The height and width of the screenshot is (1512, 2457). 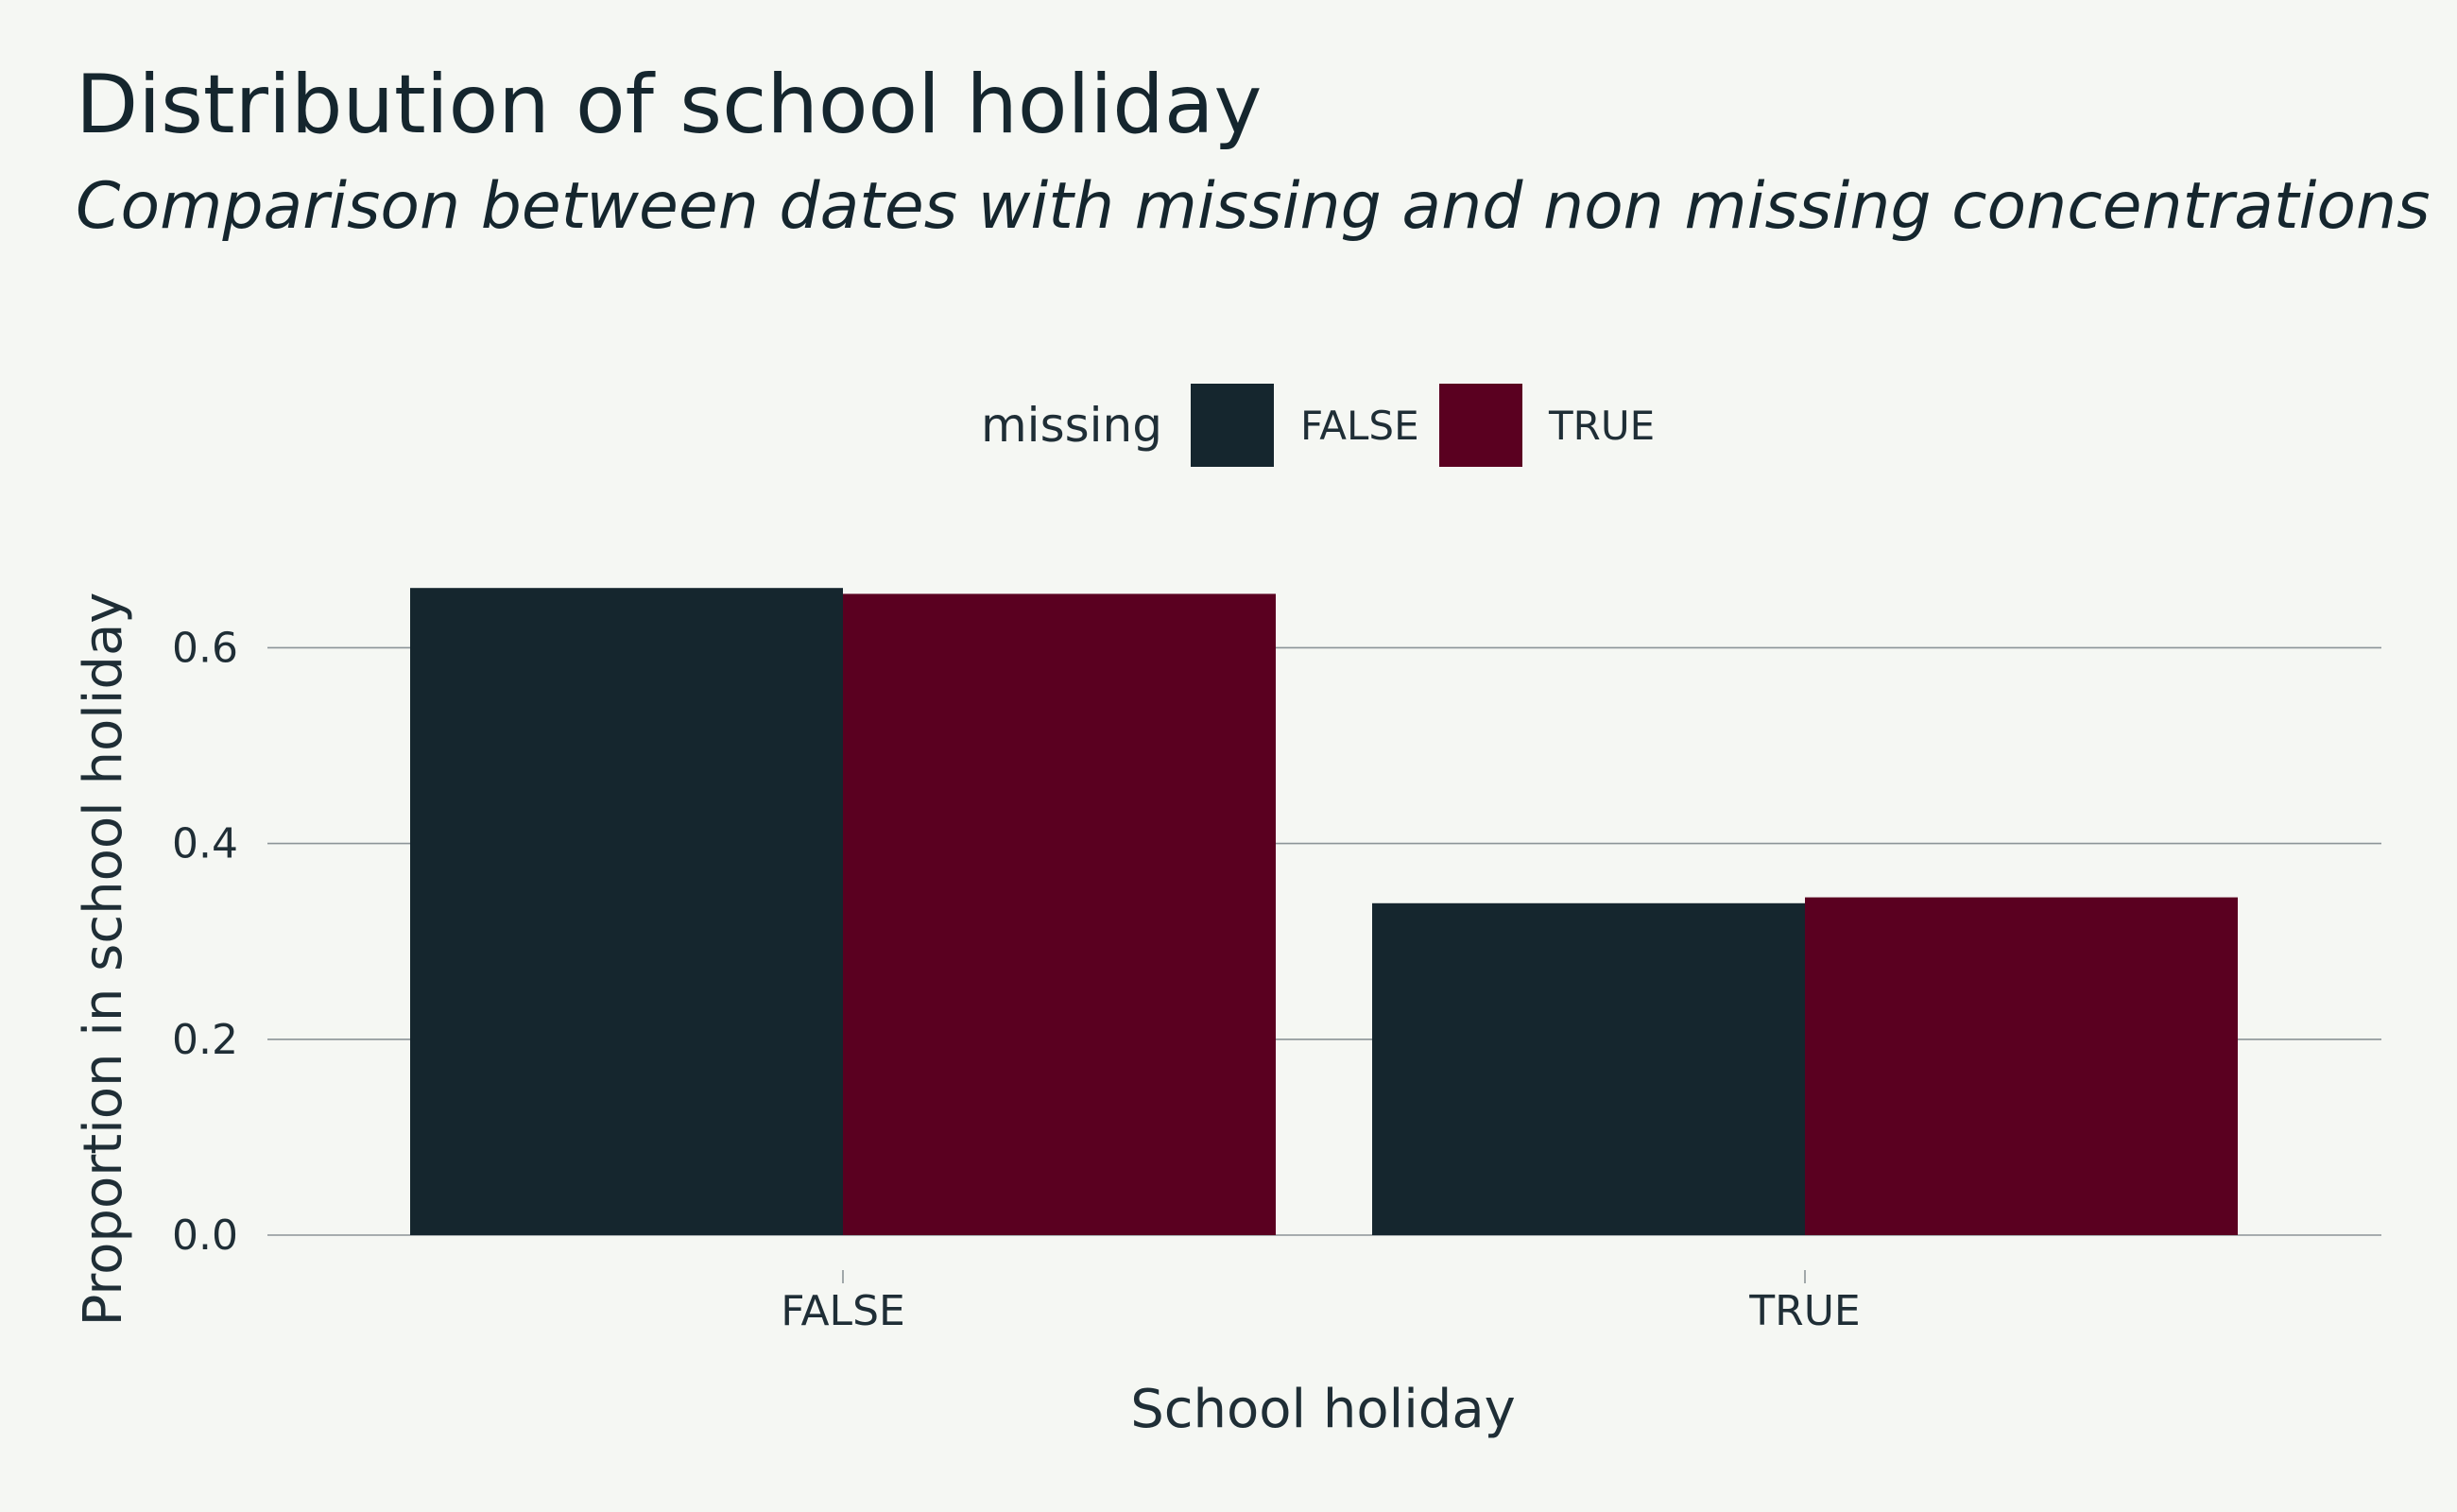 I want to click on legend-label: TRUE, so click(x=1601, y=426).